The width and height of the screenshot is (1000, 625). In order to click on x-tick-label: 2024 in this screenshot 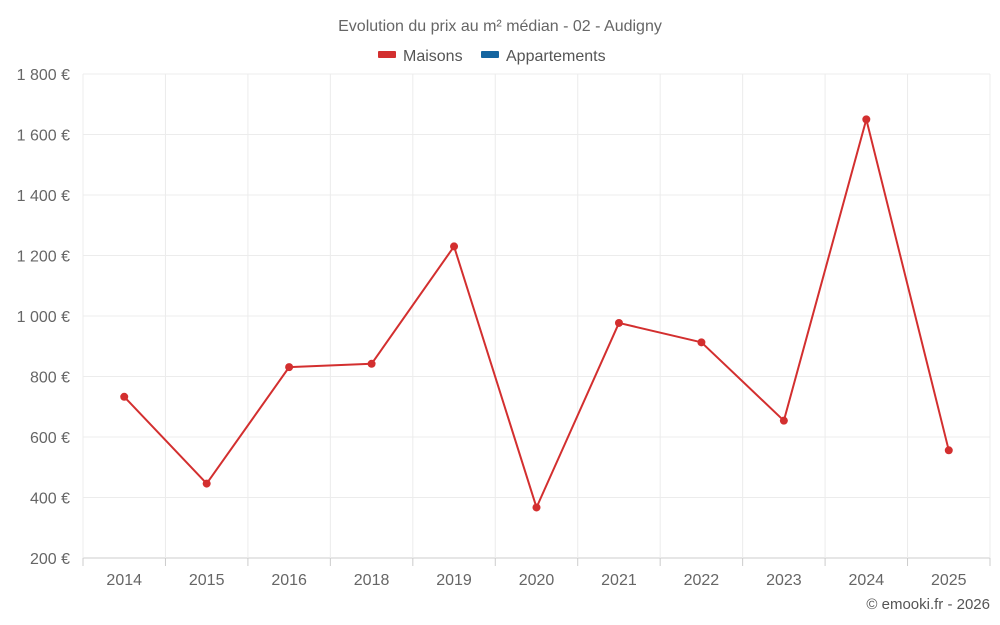, I will do `click(867, 580)`.